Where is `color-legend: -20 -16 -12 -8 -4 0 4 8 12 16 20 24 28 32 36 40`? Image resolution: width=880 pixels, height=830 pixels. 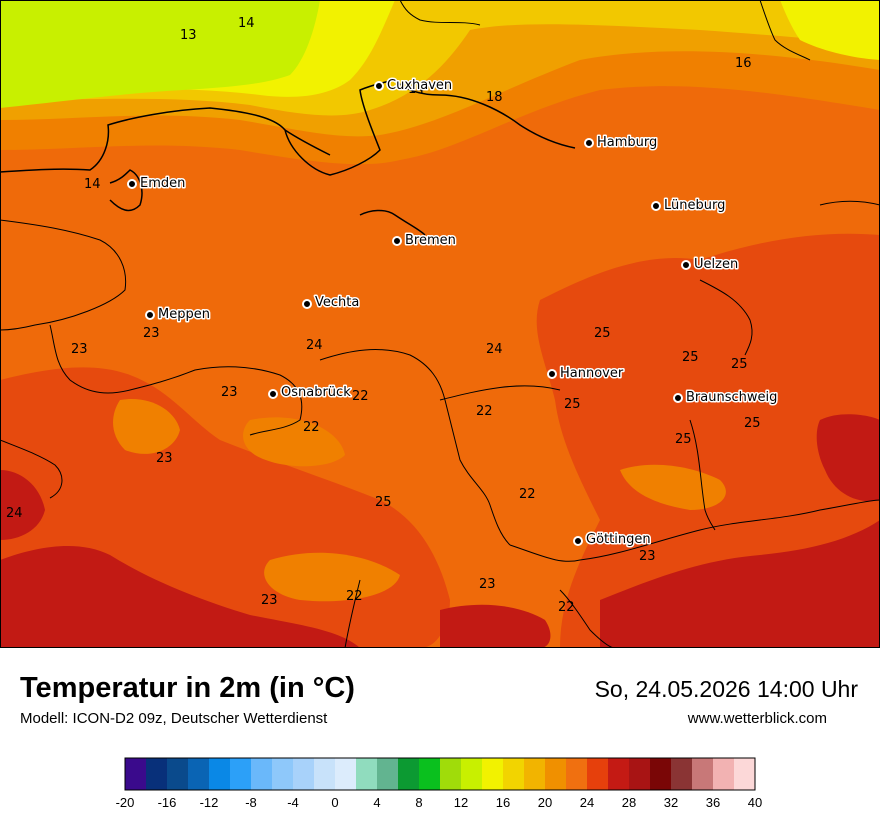 color-legend: -20 -16 -12 -8 -4 0 4 8 12 16 20 24 28 32 36 40 is located at coordinates (440, 789).